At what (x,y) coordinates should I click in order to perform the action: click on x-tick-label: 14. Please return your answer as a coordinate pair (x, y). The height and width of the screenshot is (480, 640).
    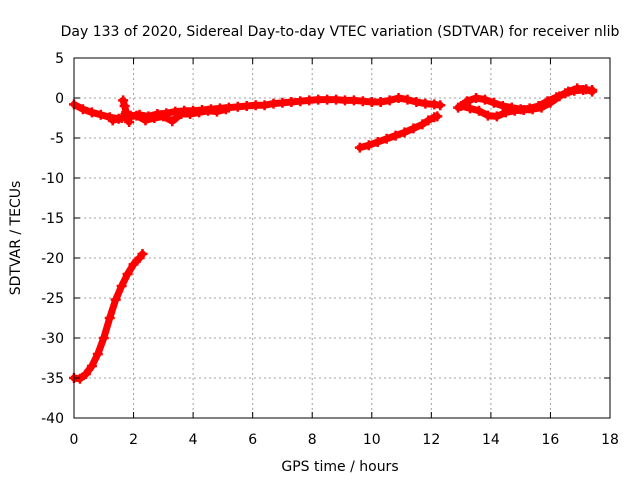
    Looking at the image, I should click on (491, 440).